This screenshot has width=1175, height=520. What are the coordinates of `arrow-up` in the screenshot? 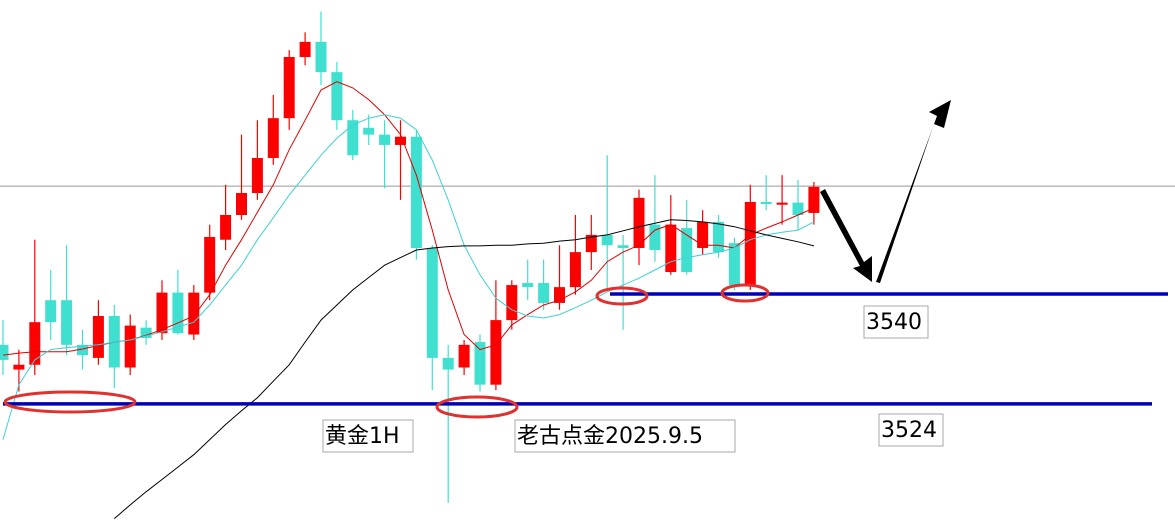 It's located at (913, 191).